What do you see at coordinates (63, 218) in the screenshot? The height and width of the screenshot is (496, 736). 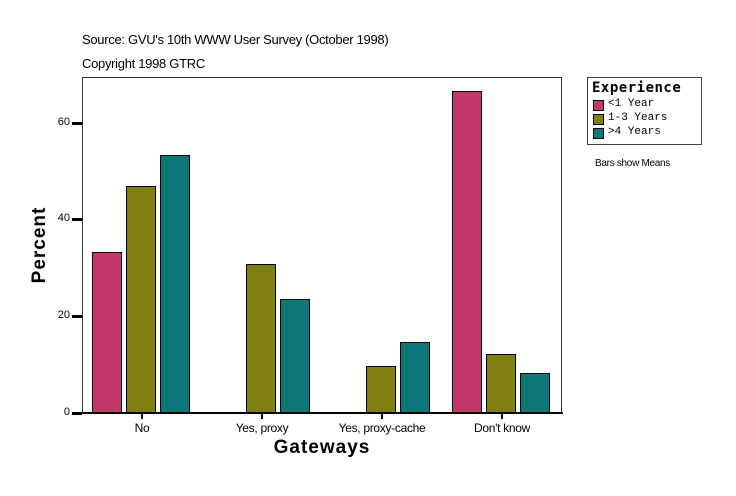 I see `y-tick-label: 40` at bounding box center [63, 218].